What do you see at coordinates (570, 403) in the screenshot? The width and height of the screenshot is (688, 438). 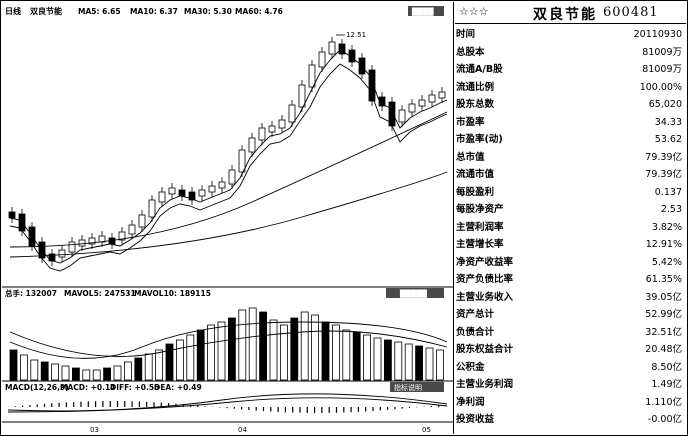 I see `fundamentals-row: 净利润 1.110亿` at bounding box center [570, 403].